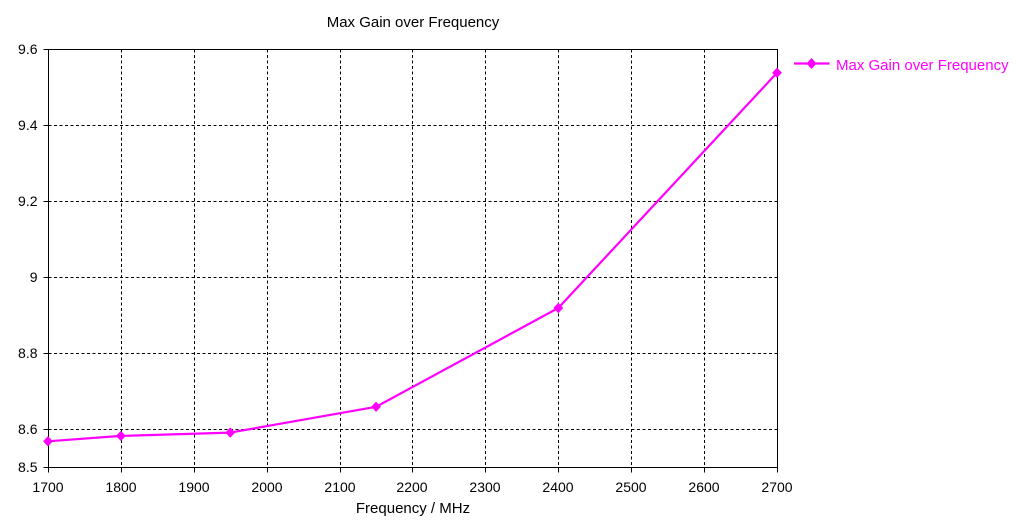  What do you see at coordinates (28, 429) in the screenshot?
I see `svg-text: 8.6` at bounding box center [28, 429].